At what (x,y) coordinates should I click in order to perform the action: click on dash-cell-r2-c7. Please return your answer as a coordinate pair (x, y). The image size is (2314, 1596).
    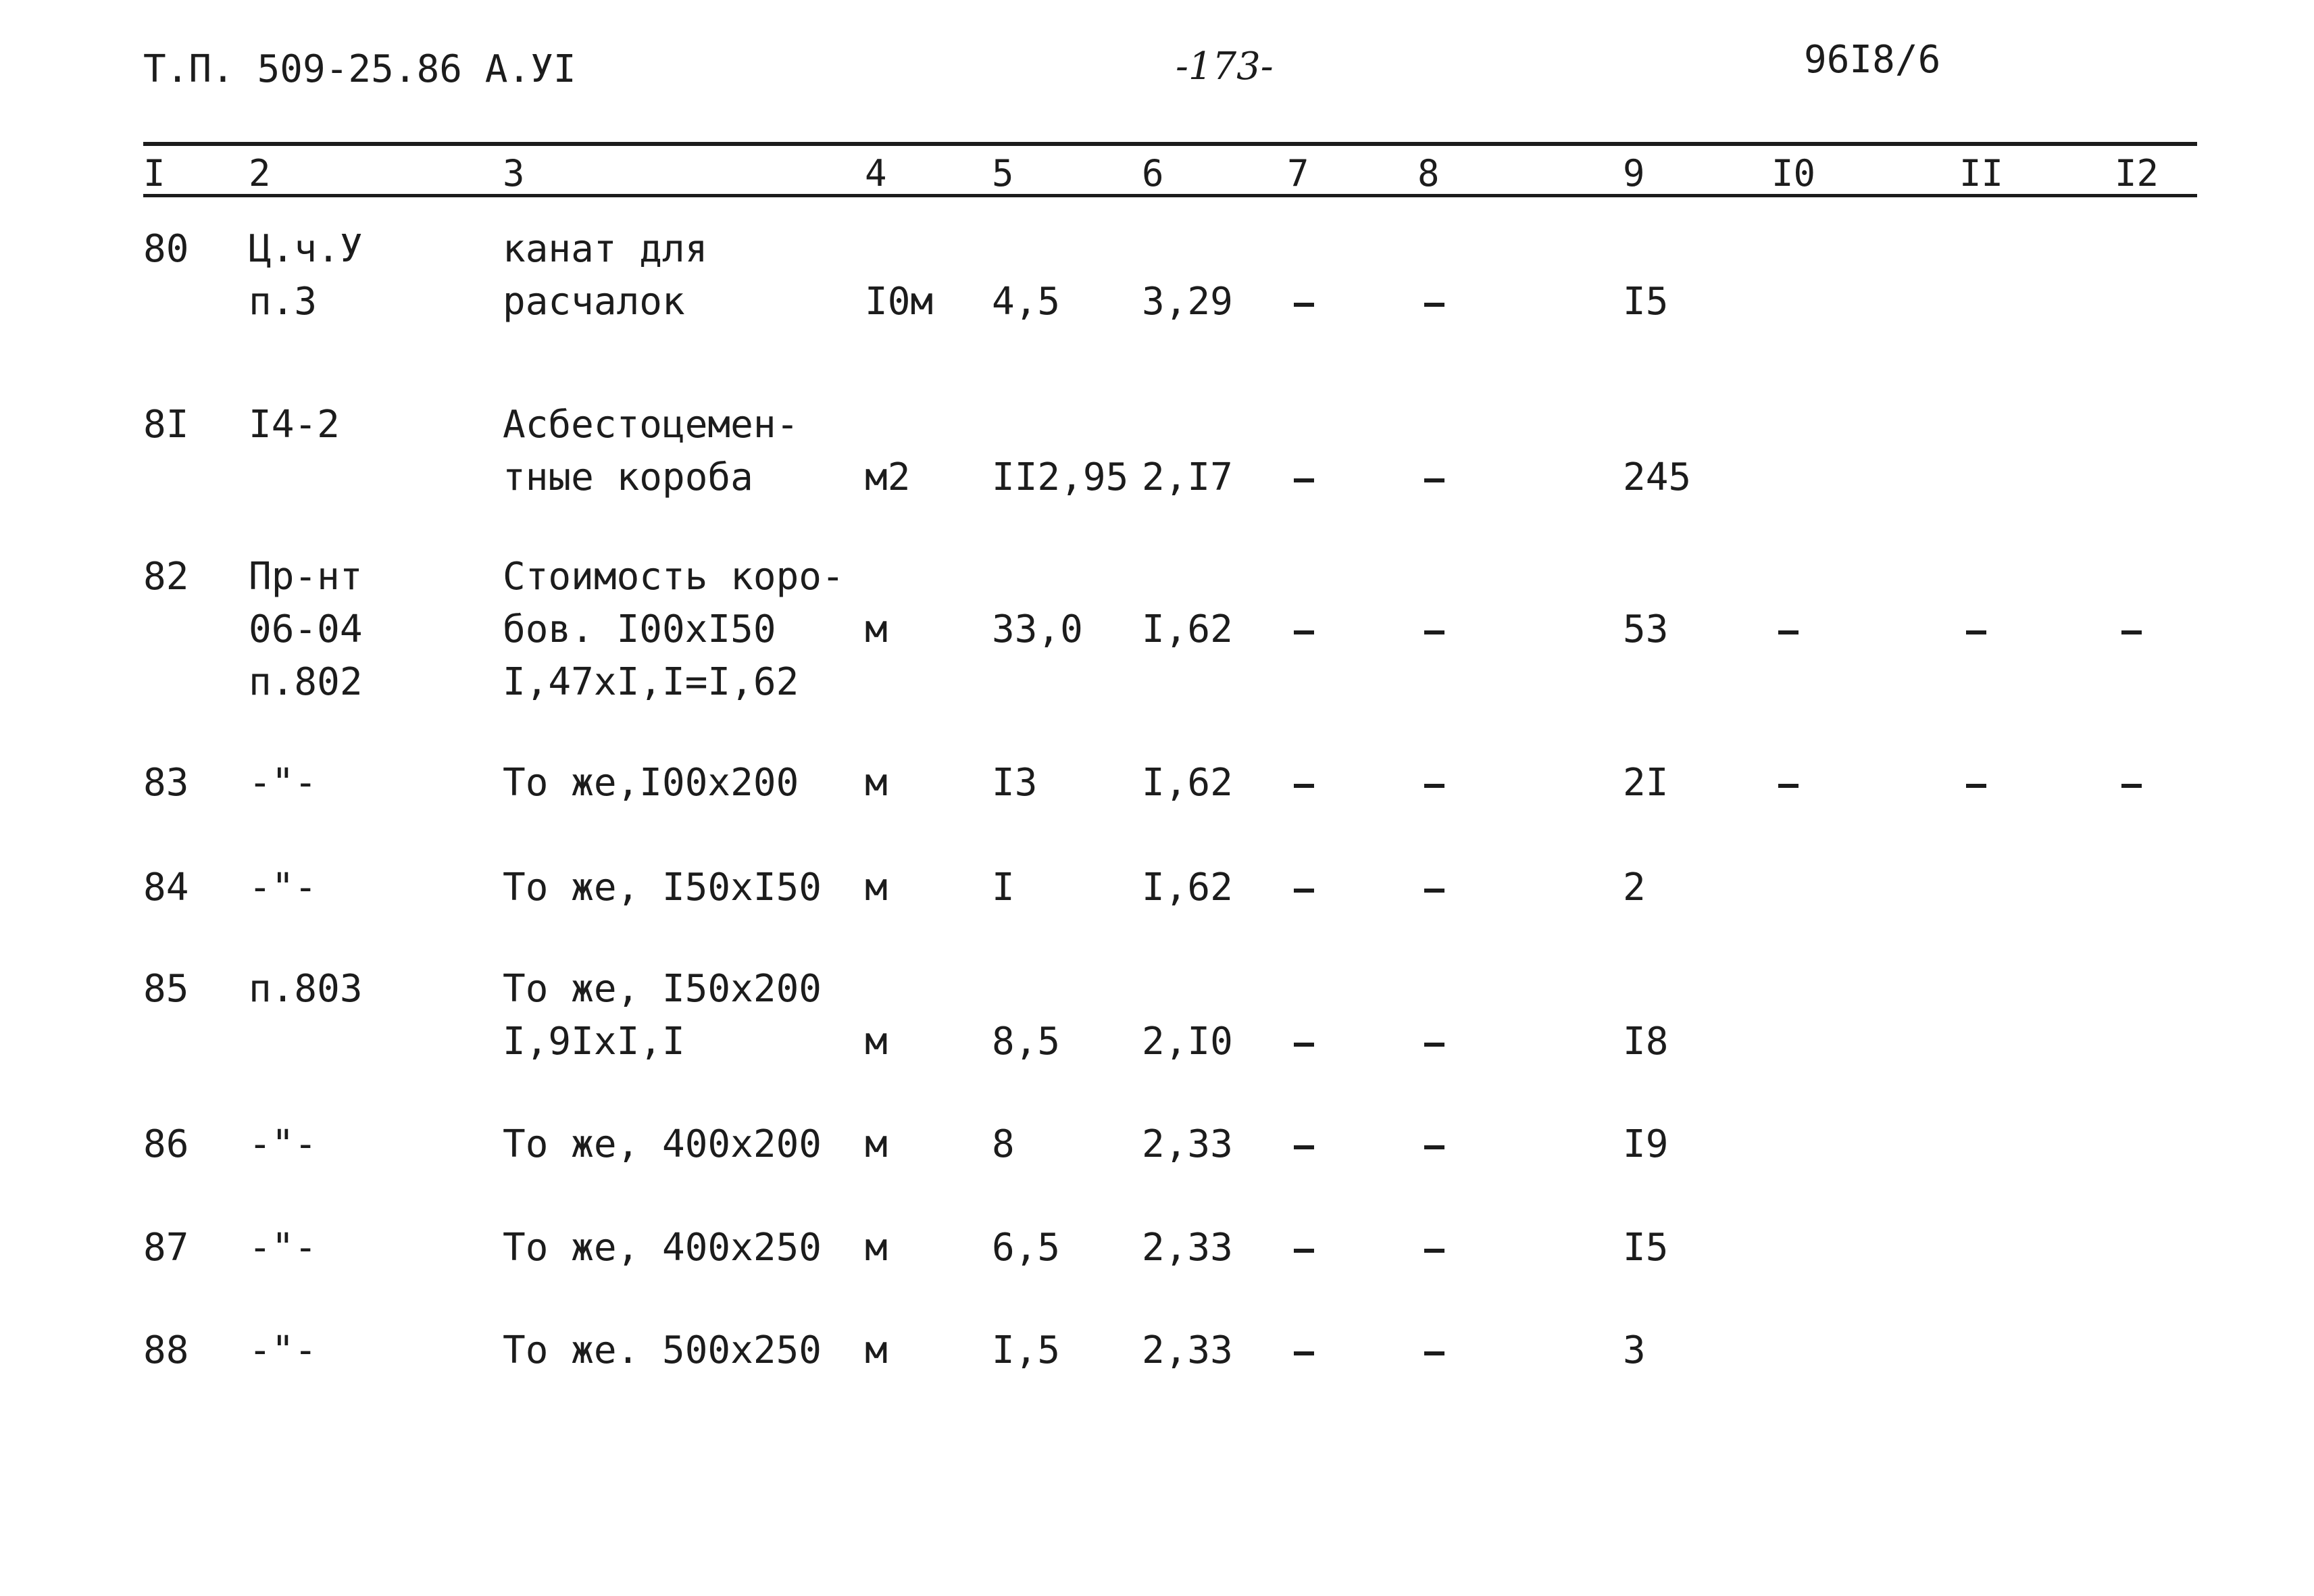
    Looking at the image, I should click on (1304, 480).